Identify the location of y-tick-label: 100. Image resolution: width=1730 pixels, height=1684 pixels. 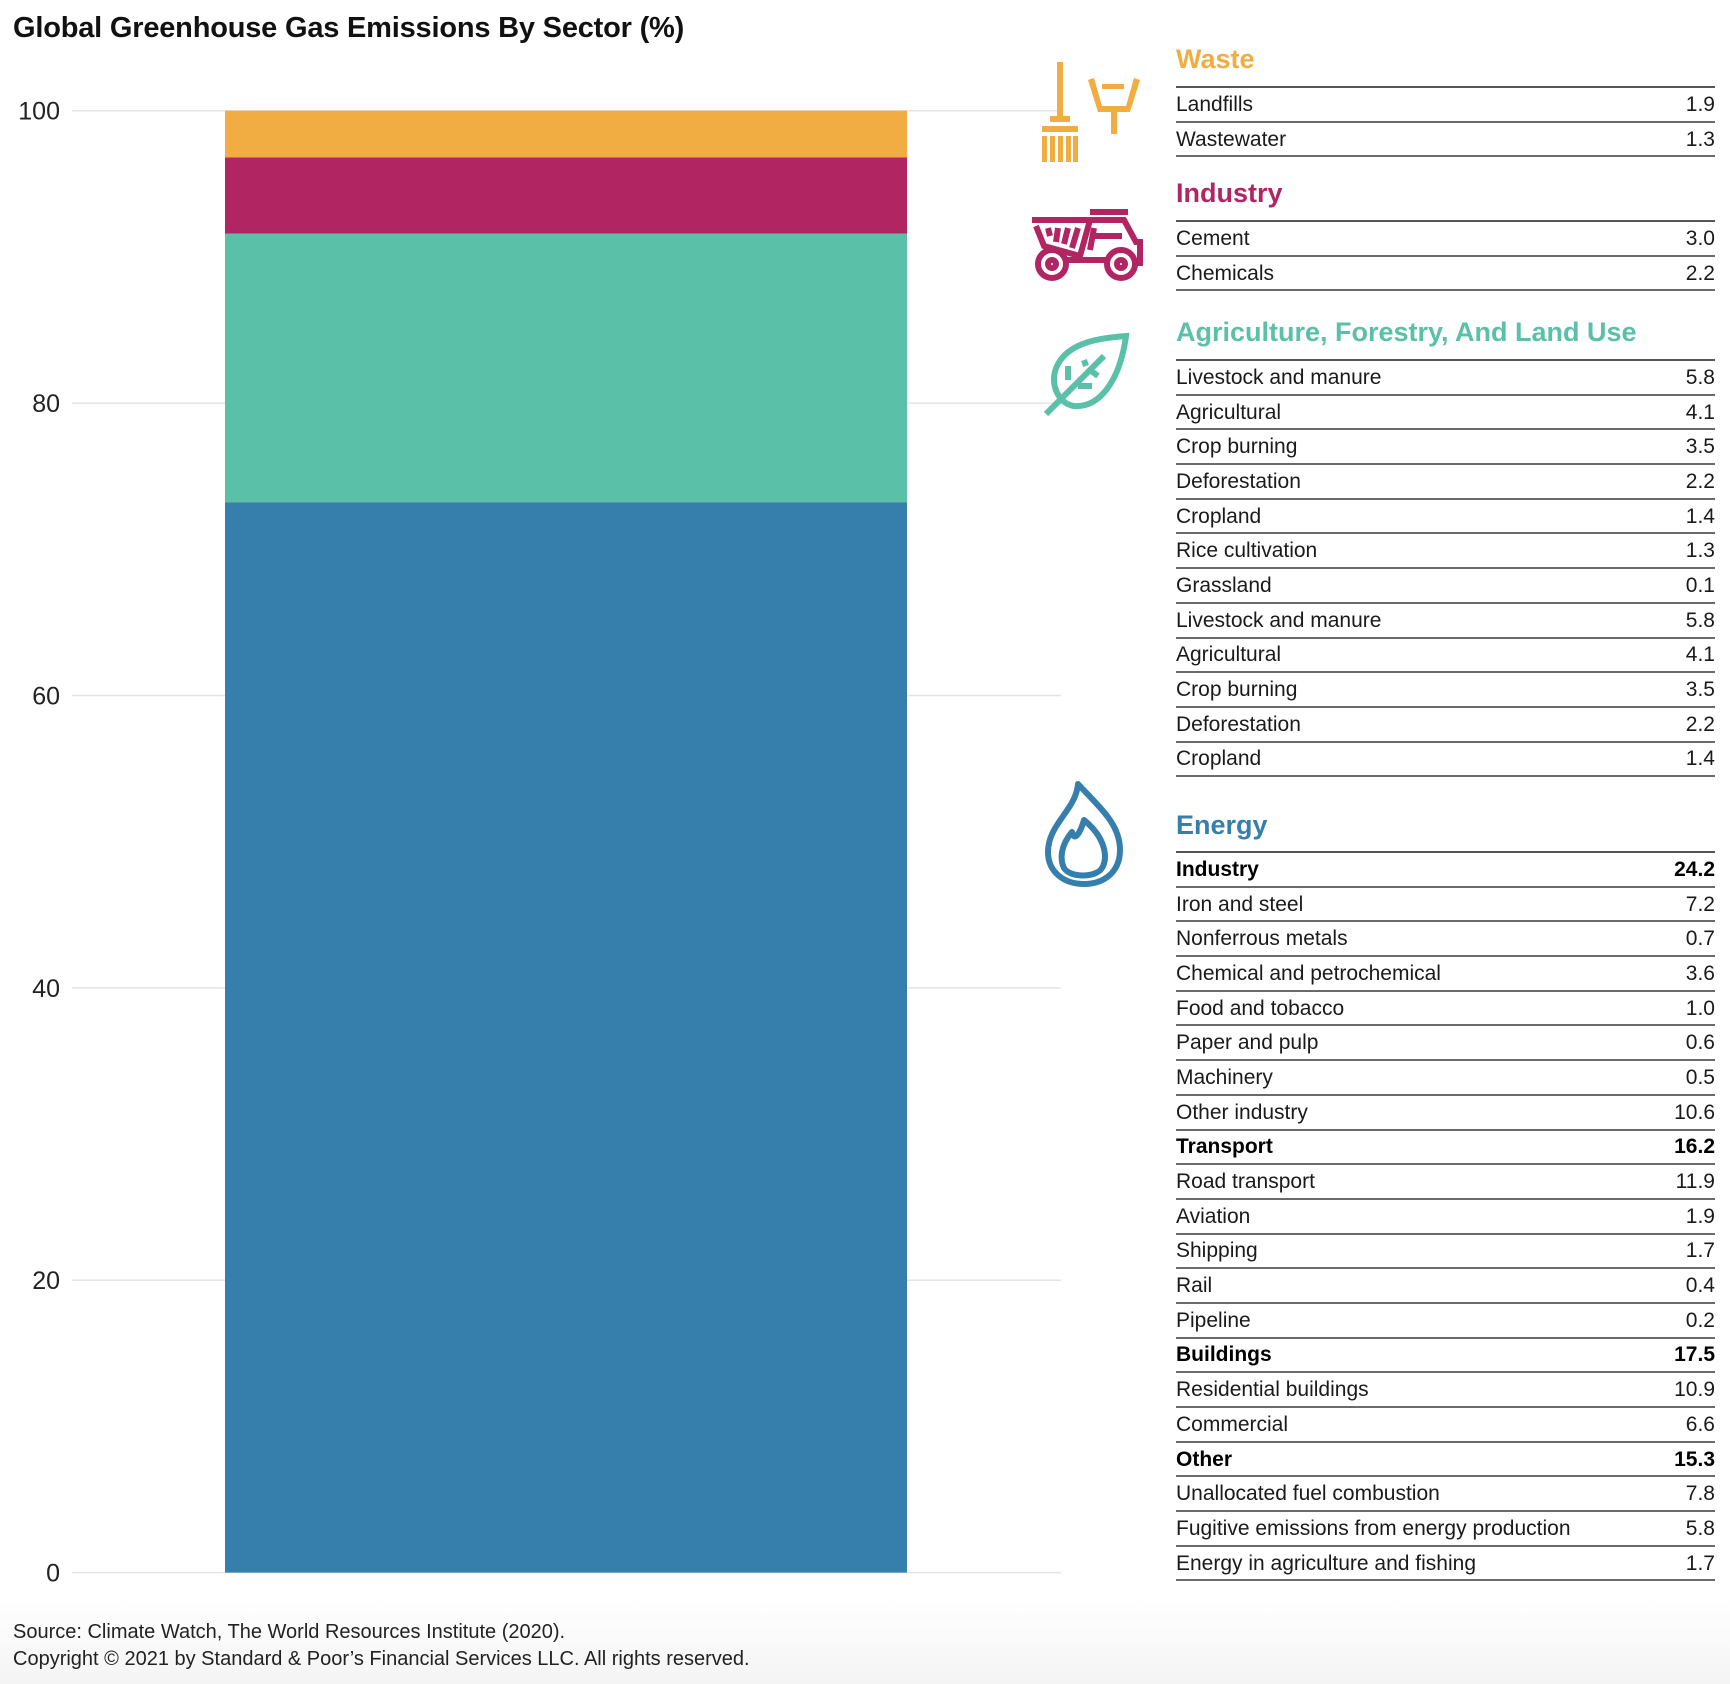
(39, 112).